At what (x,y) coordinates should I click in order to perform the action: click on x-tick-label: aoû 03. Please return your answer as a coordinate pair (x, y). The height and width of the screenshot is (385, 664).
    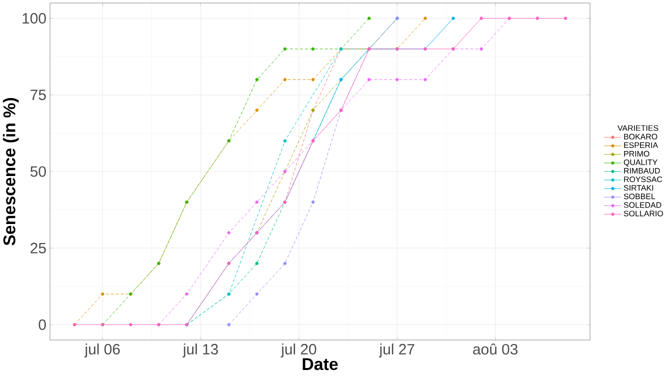
    Looking at the image, I should click on (495, 349).